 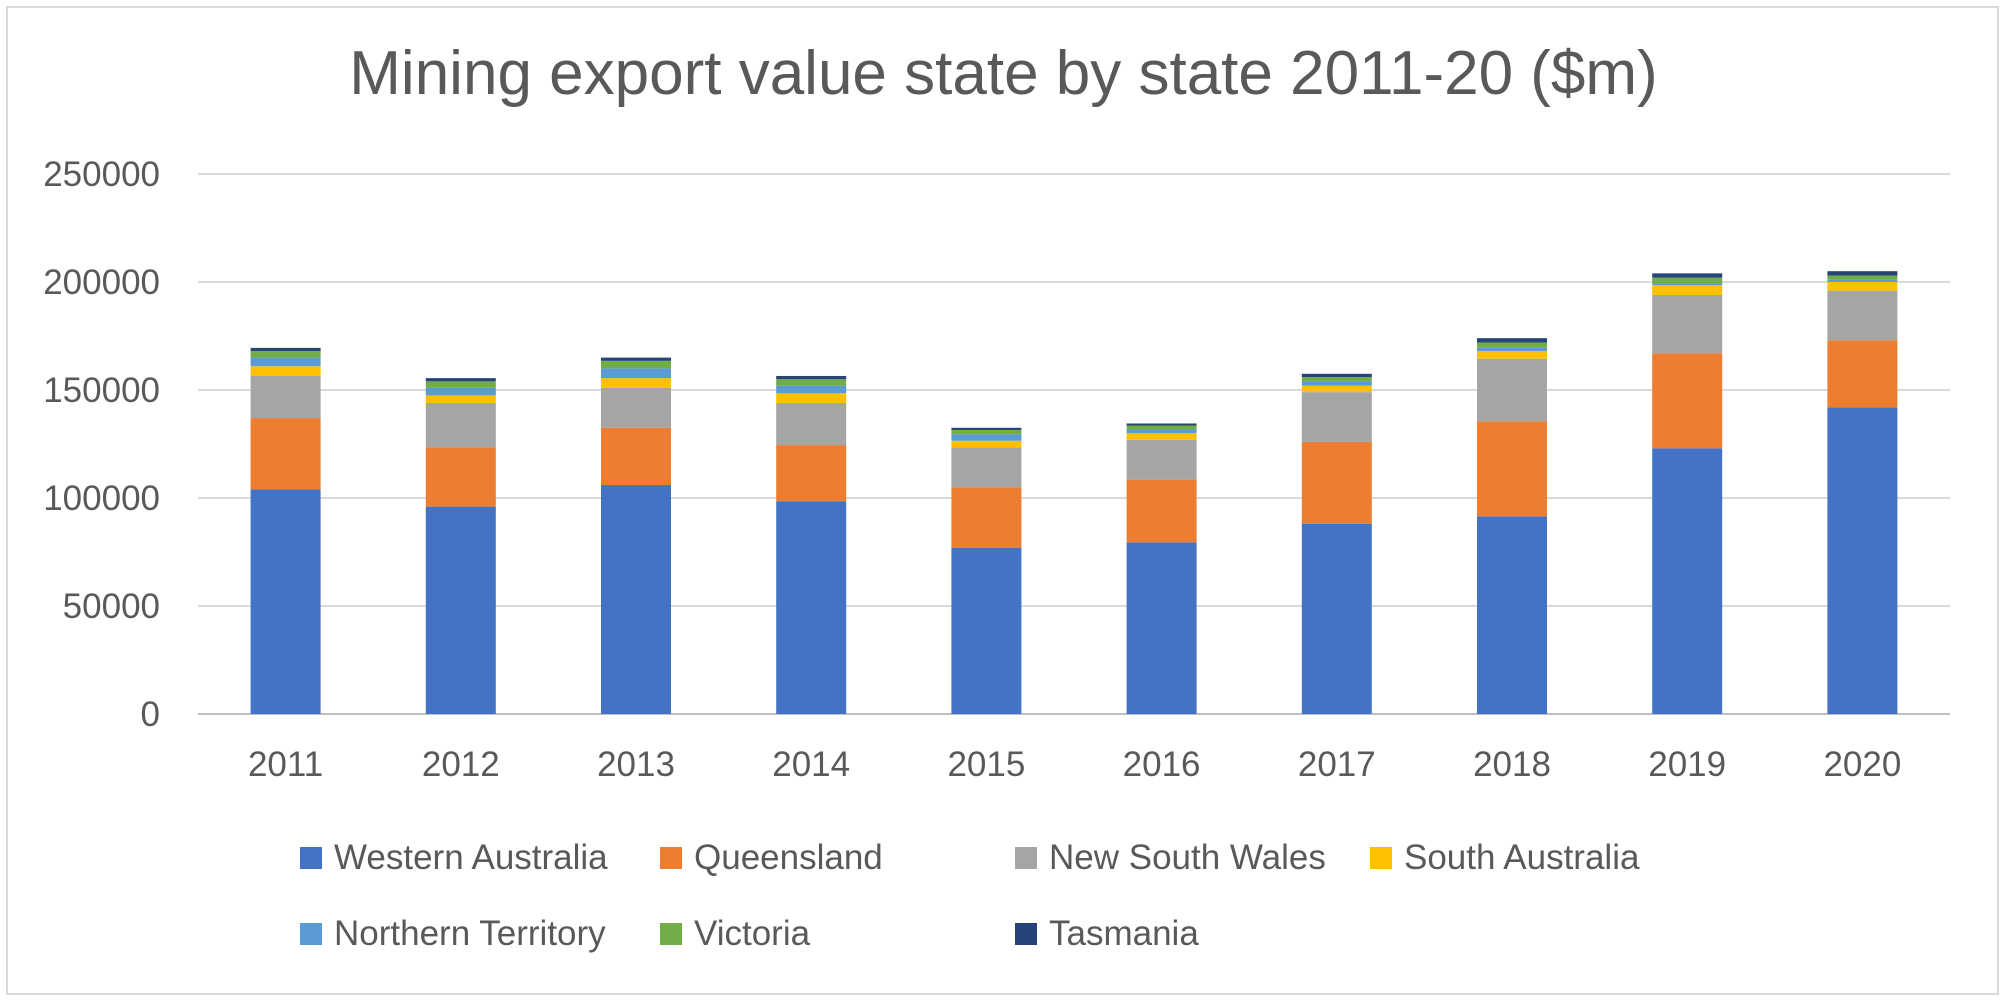 What do you see at coordinates (1336, 417) in the screenshot?
I see `bar-segment-new-south-wales-2017` at bounding box center [1336, 417].